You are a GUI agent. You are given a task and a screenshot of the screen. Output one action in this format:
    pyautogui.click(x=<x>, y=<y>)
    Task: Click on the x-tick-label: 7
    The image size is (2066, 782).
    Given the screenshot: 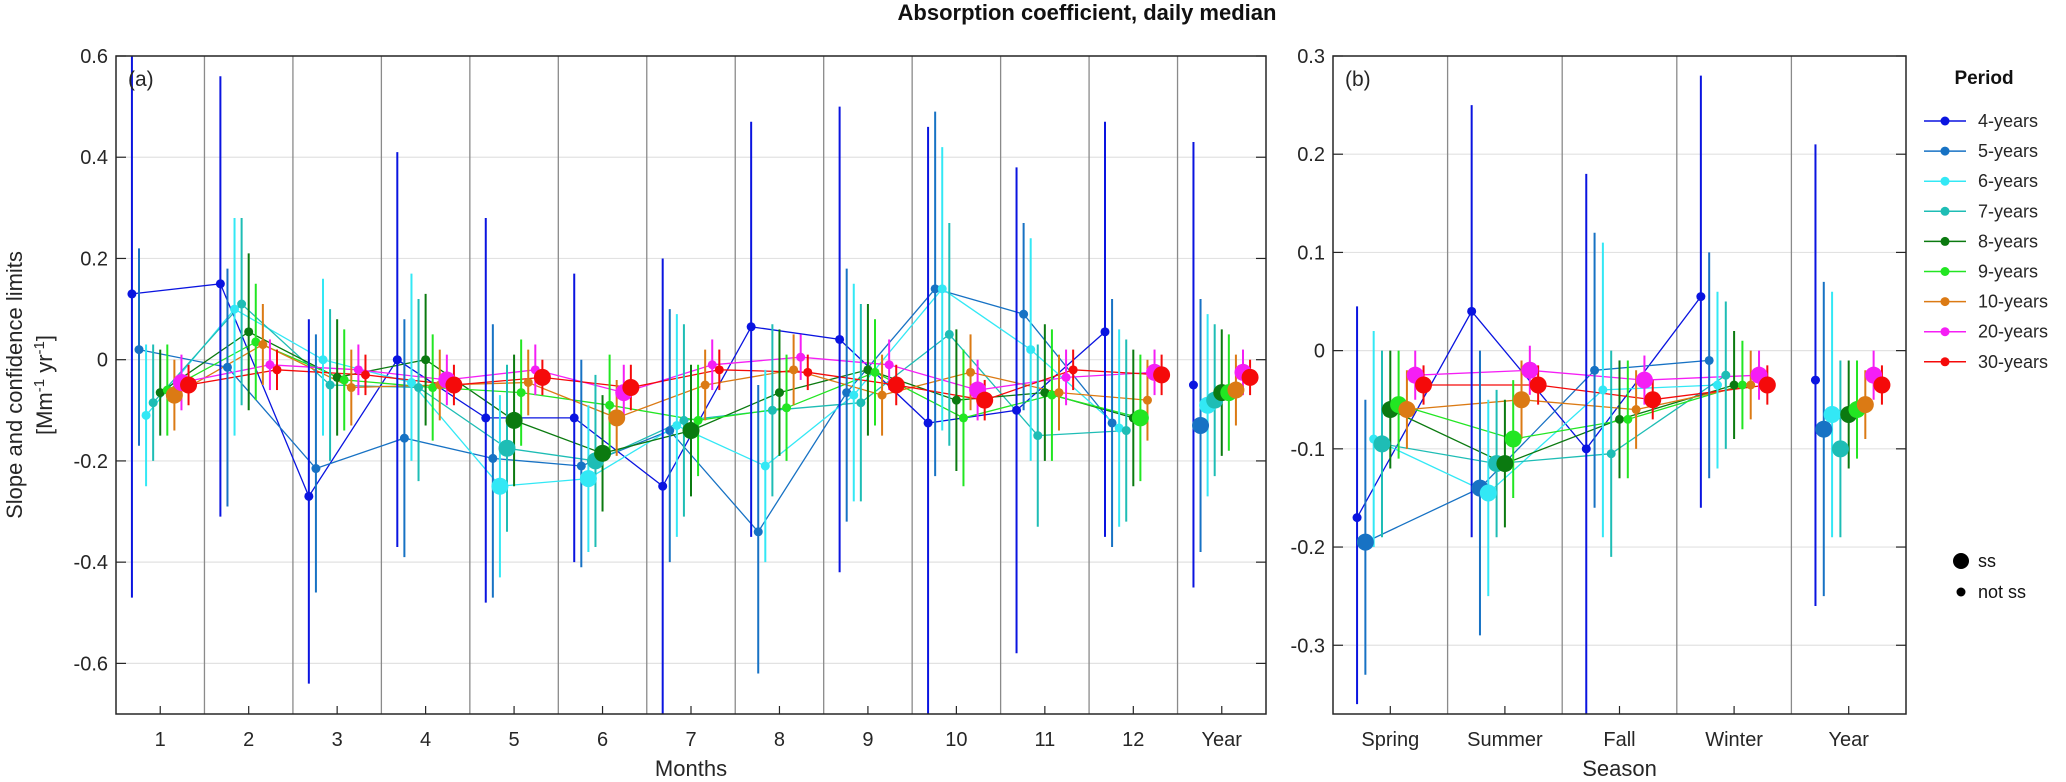 What is the action you would take?
    pyautogui.click(x=690, y=740)
    